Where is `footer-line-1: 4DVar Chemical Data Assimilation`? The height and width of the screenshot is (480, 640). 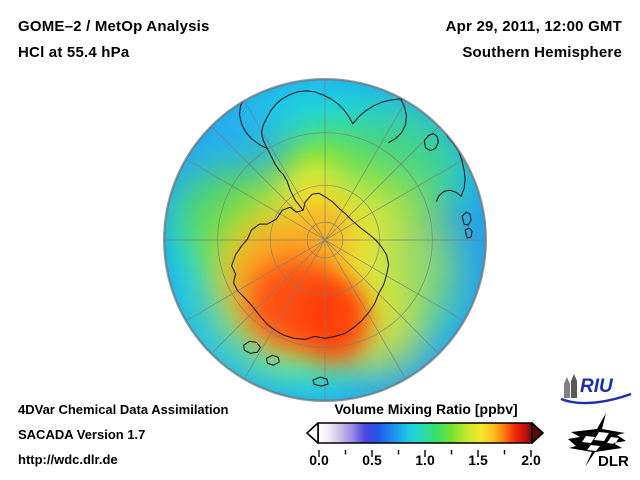 footer-line-1: 4DVar Chemical Data Assimilation is located at coordinates (123, 409).